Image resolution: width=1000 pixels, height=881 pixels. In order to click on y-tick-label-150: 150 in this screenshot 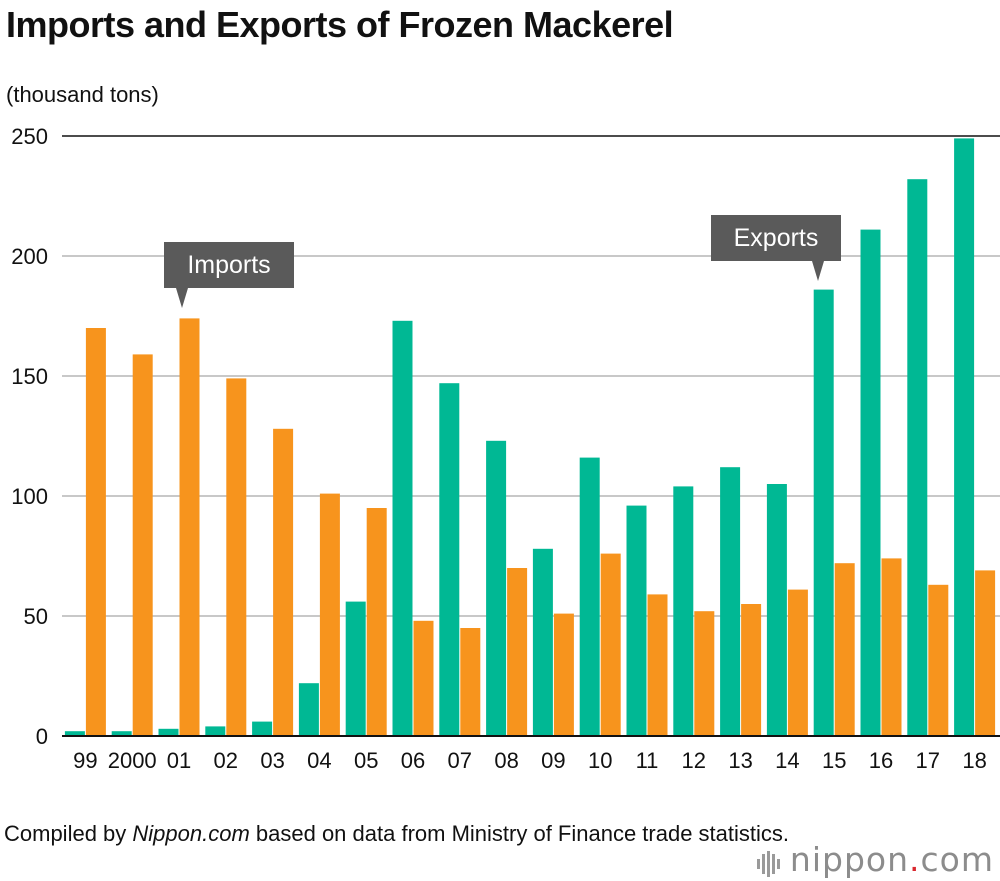, I will do `click(29, 376)`.